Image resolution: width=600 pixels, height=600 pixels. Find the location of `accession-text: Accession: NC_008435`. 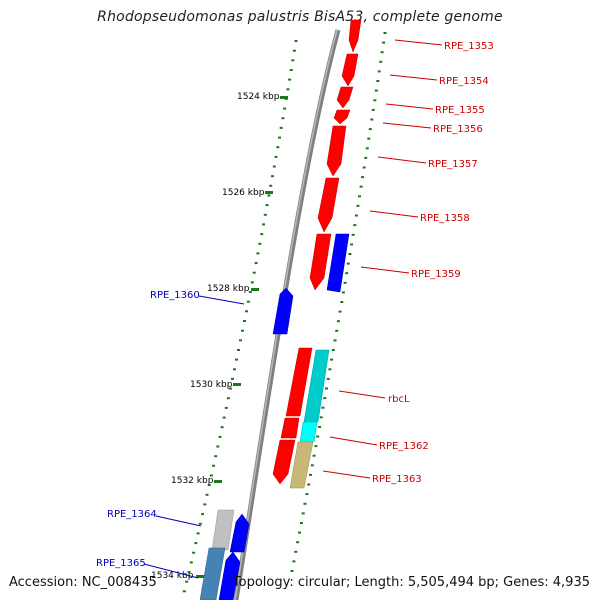

accession-text: Accession: NC_008435 is located at coordinates (83, 582).